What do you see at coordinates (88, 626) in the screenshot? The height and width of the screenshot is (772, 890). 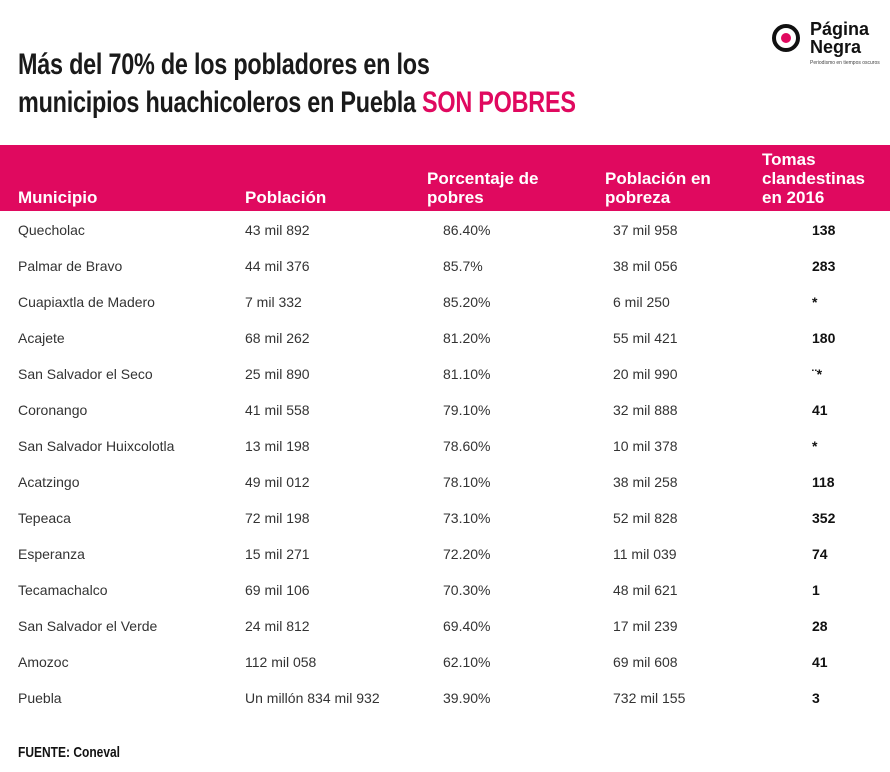 I see `table-cell: San Salvador el Verde` at bounding box center [88, 626].